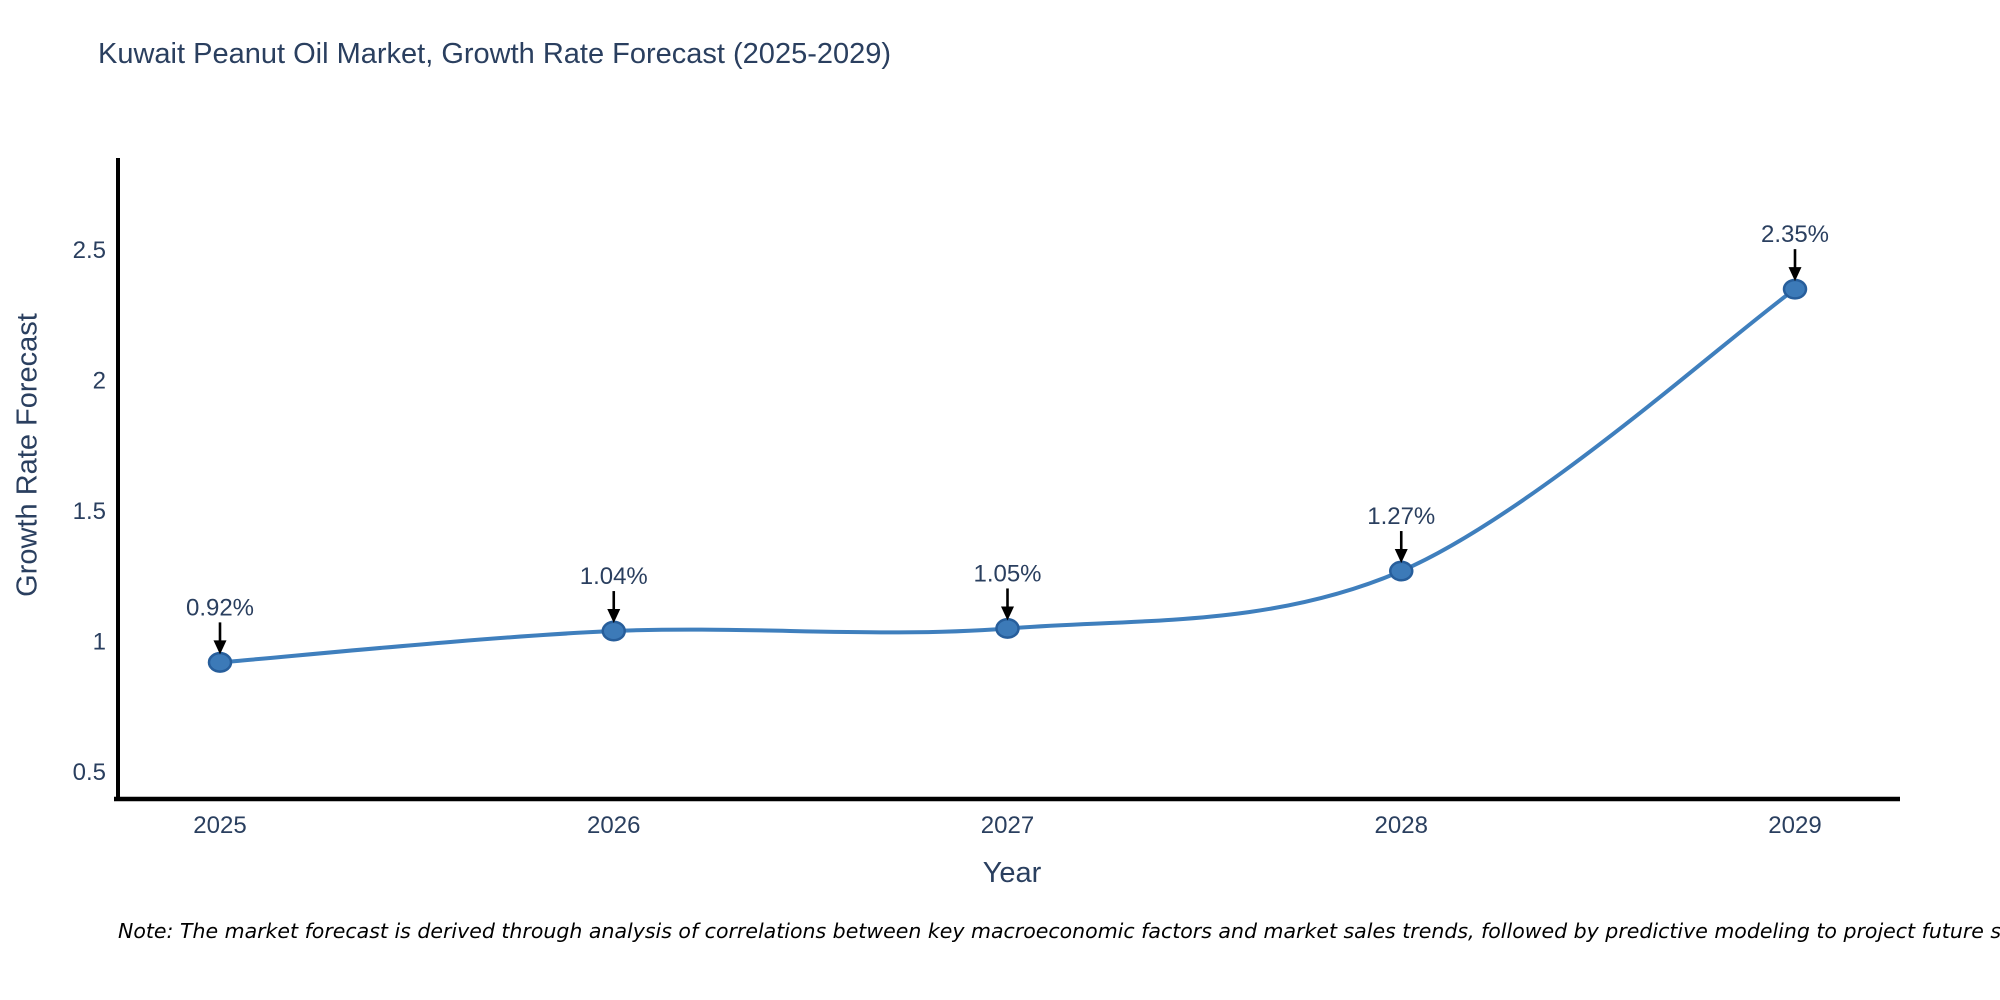 Image resolution: width=2000 pixels, height=1000 pixels. I want to click on data-point-value-label: 2.35%, so click(1795, 234).